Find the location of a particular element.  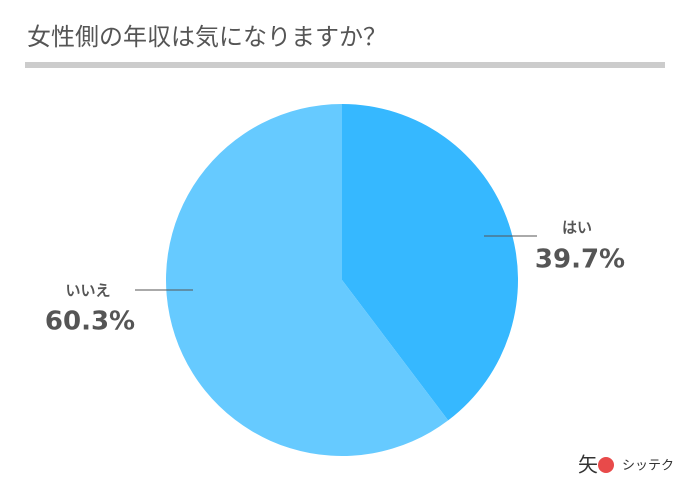

logo-mark: 矢 is located at coordinates (588, 465).